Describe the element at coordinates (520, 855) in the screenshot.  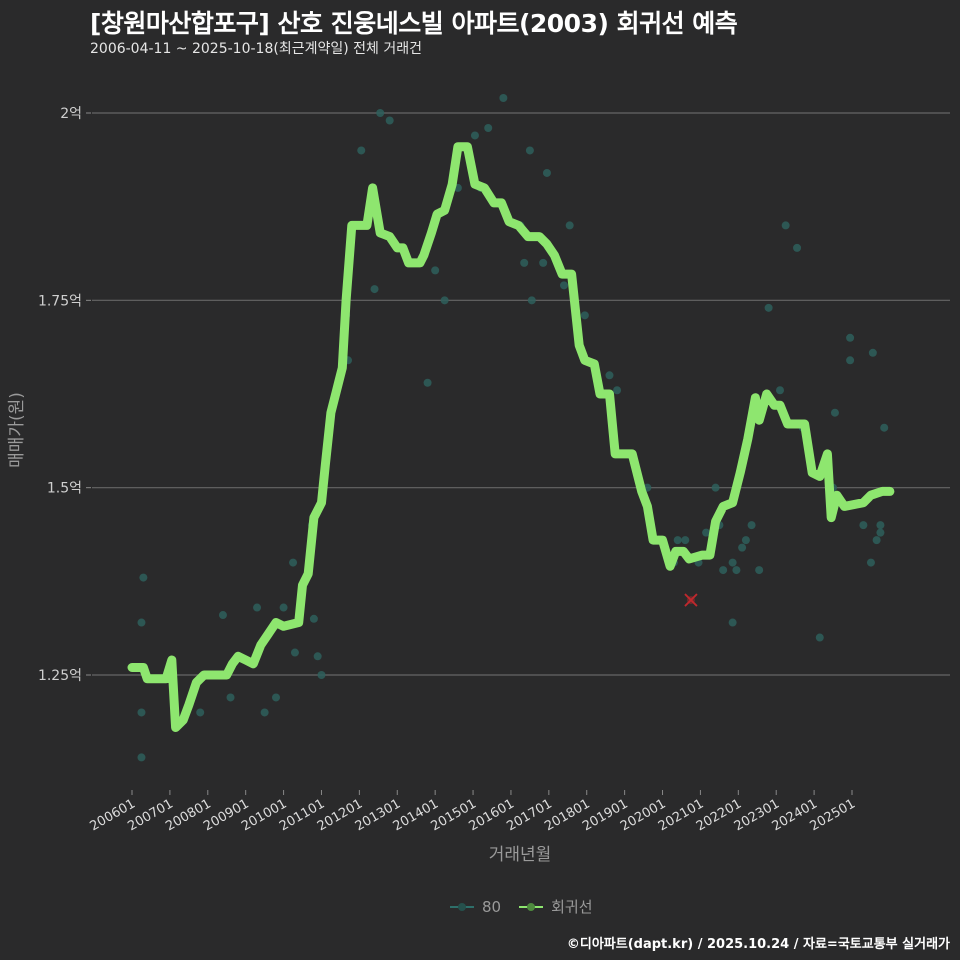
I see `x-axis-title: 거래년월` at that location.